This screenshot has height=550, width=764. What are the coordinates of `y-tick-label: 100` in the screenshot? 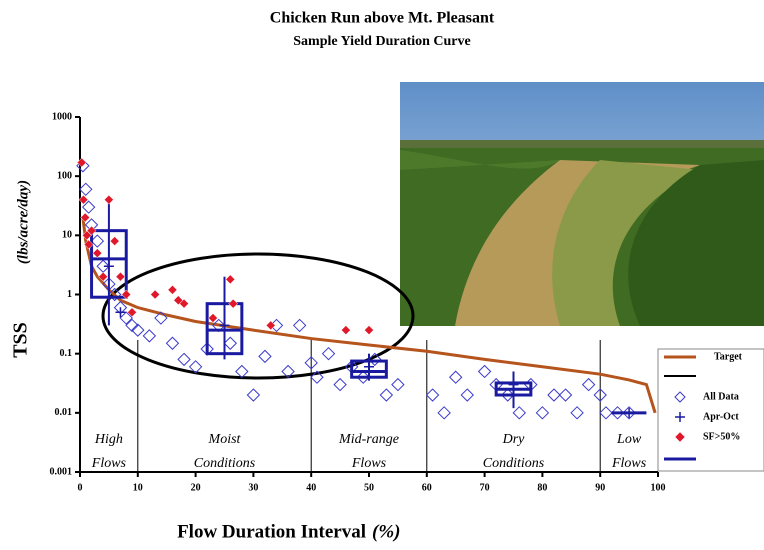 It's located at (64, 175).